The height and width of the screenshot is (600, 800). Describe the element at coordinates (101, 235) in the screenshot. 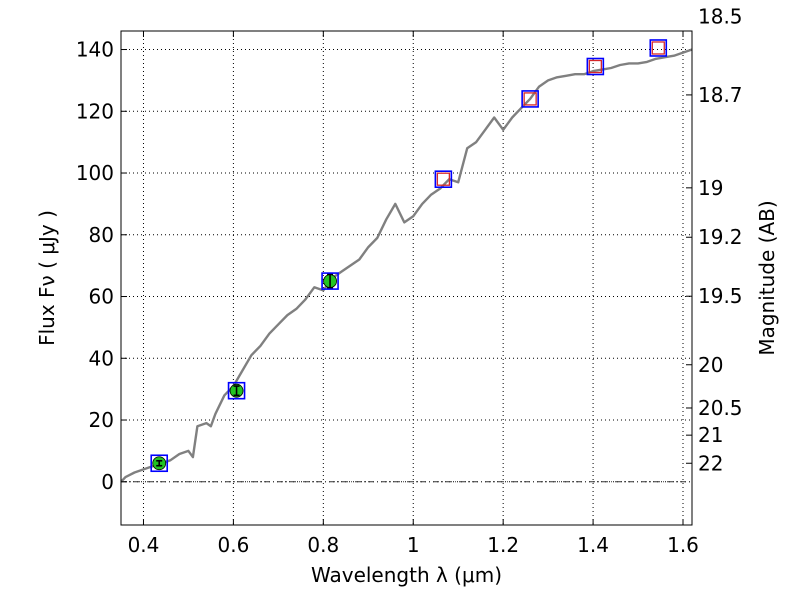

I see `y-tick-label: 80` at that location.